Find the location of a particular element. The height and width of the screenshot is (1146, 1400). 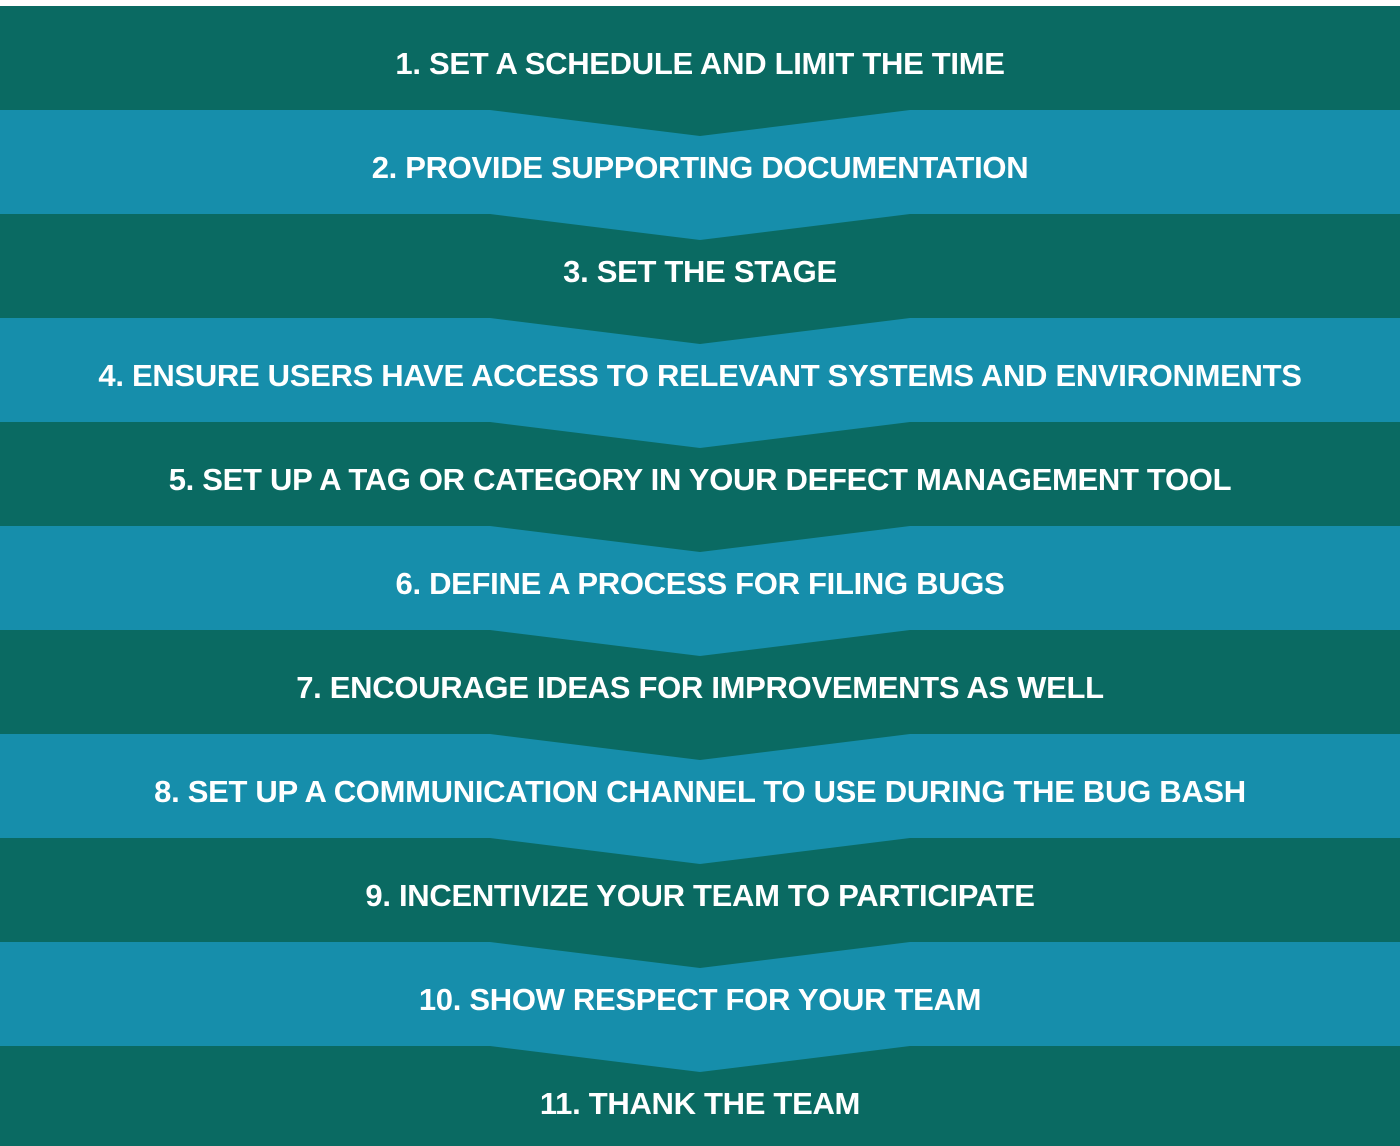

step-label-6: 6. DEFINE A PROCESS FOR FILING BUGS is located at coordinates (700, 583).